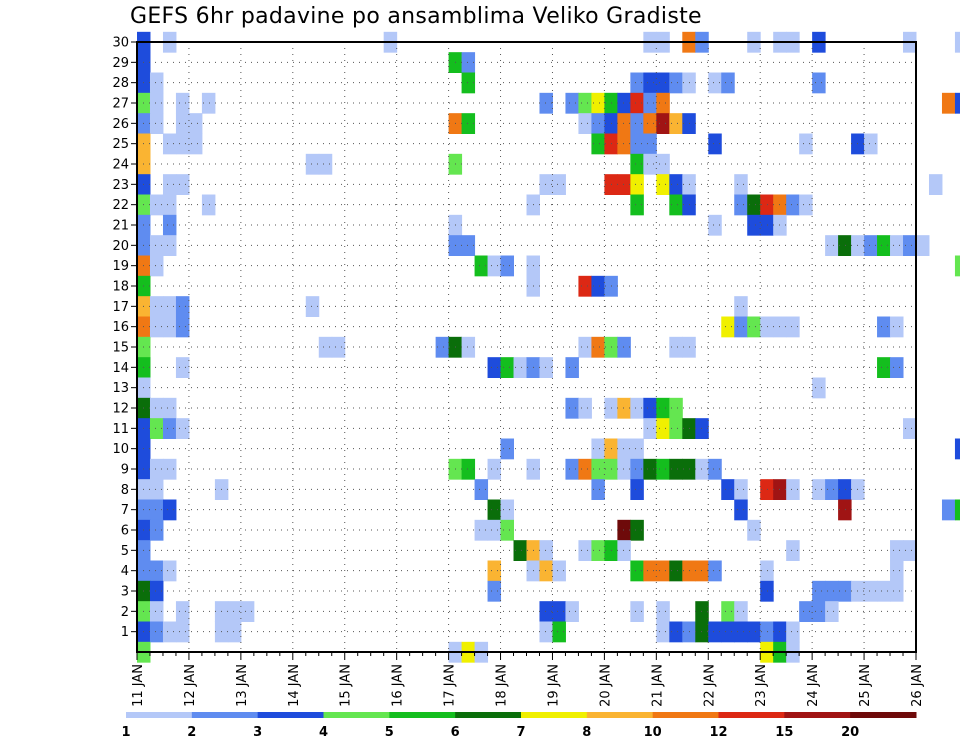 The height and width of the screenshot is (742, 960). What do you see at coordinates (120, 246) in the screenshot?
I see `y-tick-label: 20` at bounding box center [120, 246].